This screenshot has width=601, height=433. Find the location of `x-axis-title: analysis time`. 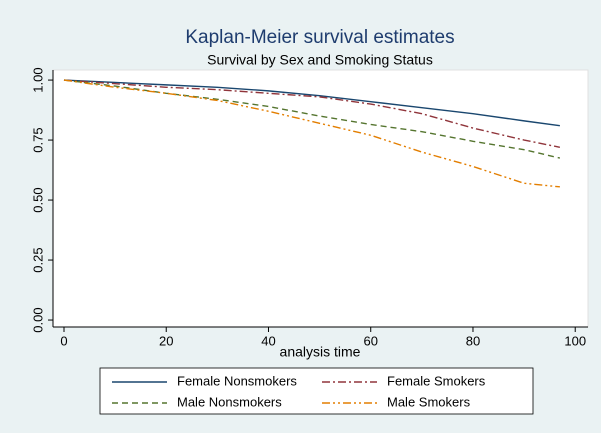

x-axis-title: analysis time is located at coordinates (320, 352).